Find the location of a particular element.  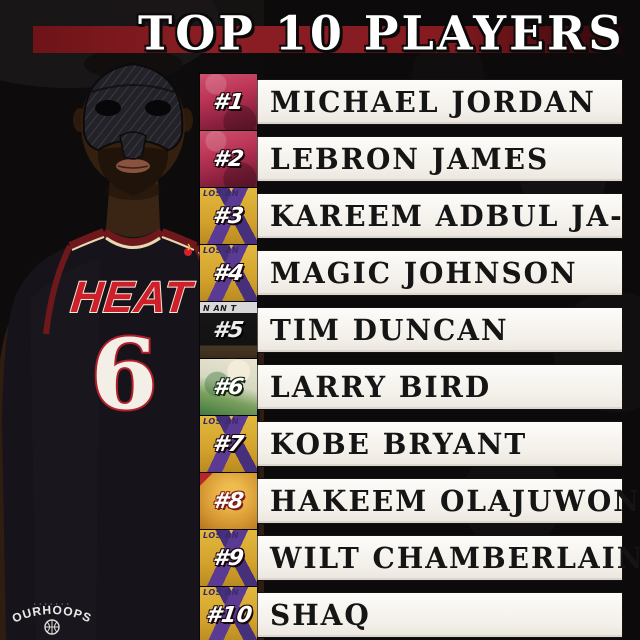

list-item: LOS AN #7 KOBE BRYANT is located at coordinates (411, 444).